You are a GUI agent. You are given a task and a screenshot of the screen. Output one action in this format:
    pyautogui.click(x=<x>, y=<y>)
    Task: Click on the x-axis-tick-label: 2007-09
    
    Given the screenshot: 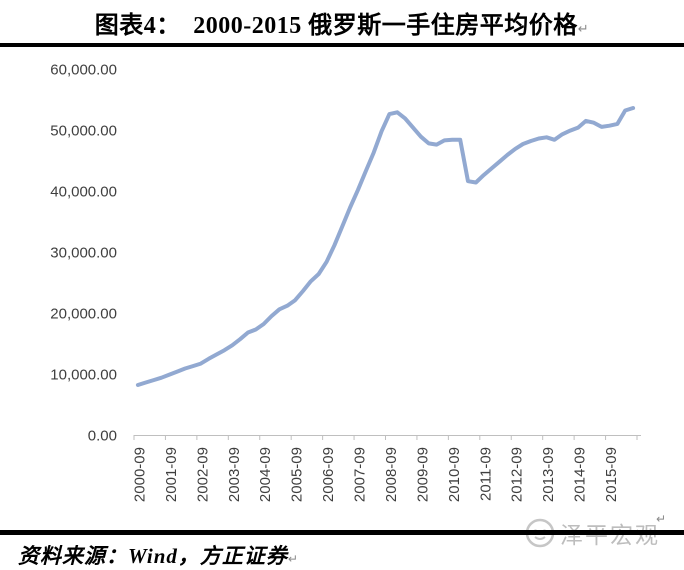 What is the action you would take?
    pyautogui.click(x=360, y=474)
    